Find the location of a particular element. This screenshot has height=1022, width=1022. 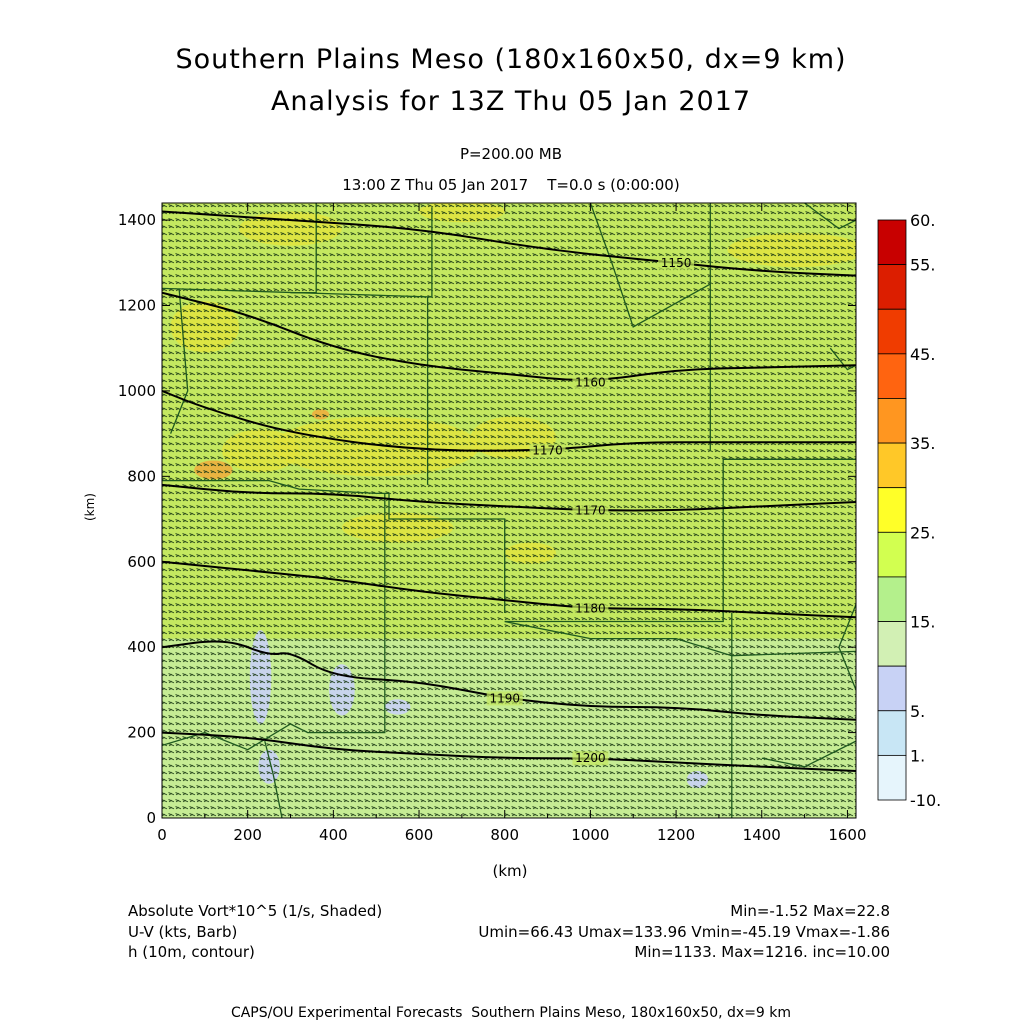

contour-label: 1200 is located at coordinates (590, 758).